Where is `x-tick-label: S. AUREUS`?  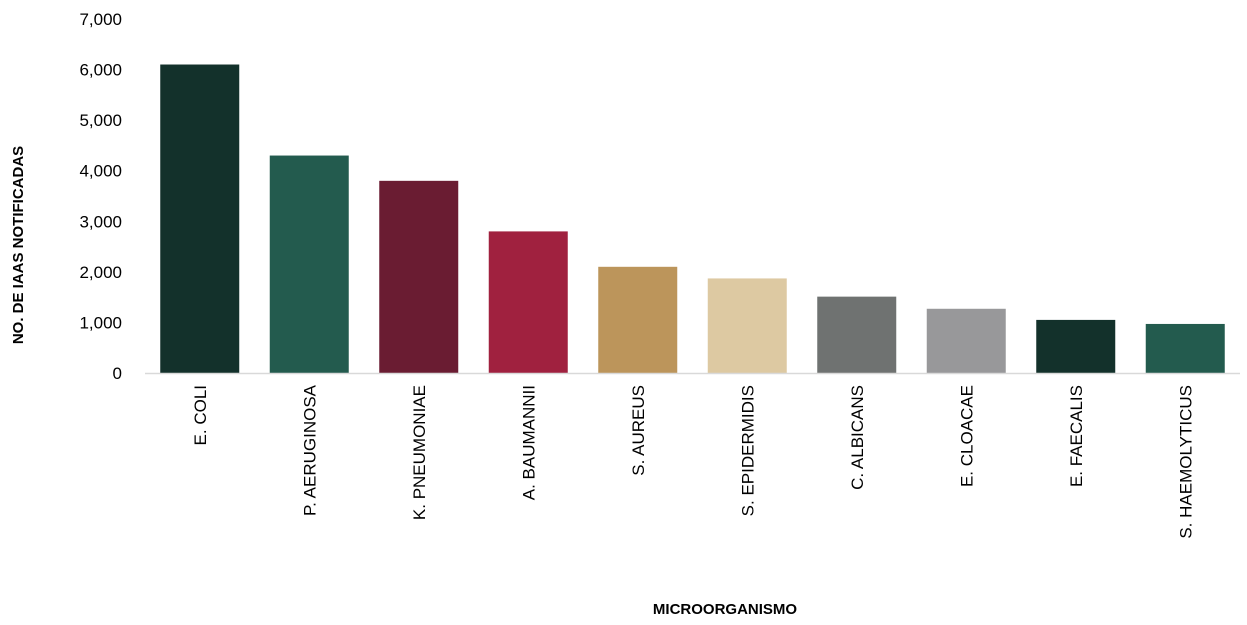
x-tick-label: S. AUREUS is located at coordinates (638, 430).